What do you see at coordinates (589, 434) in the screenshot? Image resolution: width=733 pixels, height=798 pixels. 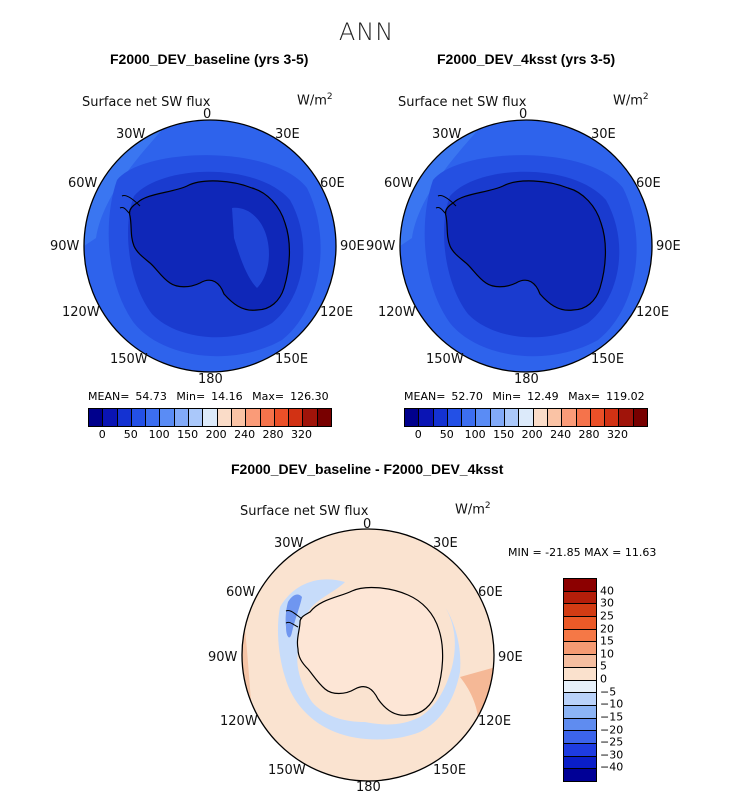 I see `panel-2-colorbar-tick: 280` at bounding box center [589, 434].